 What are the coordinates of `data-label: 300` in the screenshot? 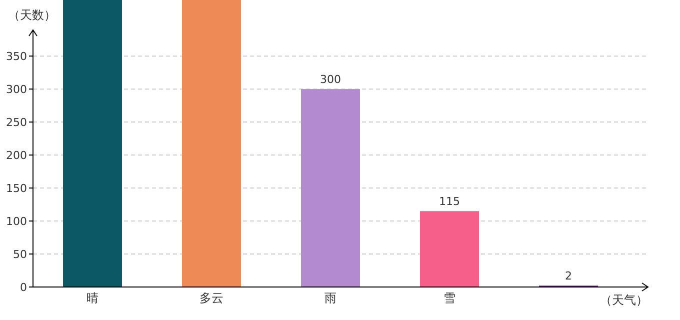 It's located at (330, 79).